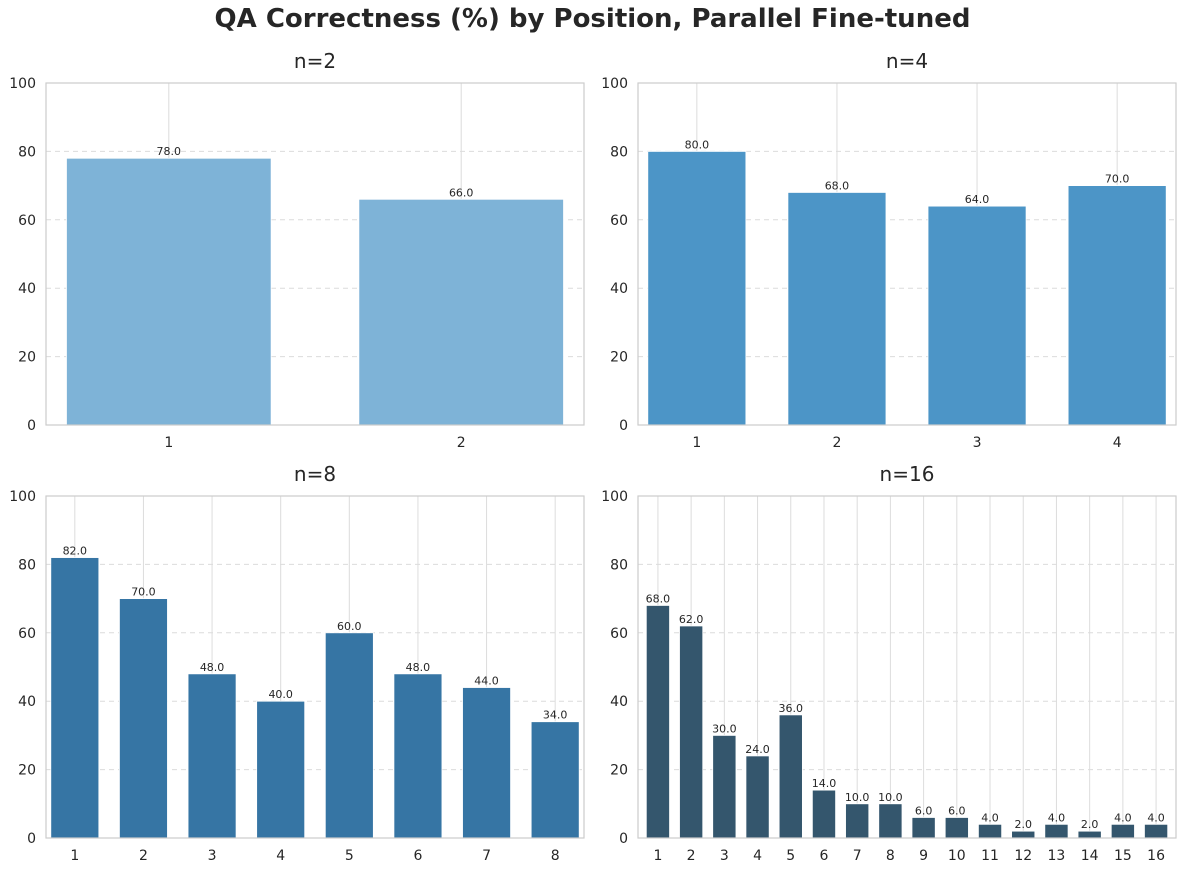  What do you see at coordinates (990, 856) in the screenshot?
I see `x-tick-label: 11` at bounding box center [990, 856].